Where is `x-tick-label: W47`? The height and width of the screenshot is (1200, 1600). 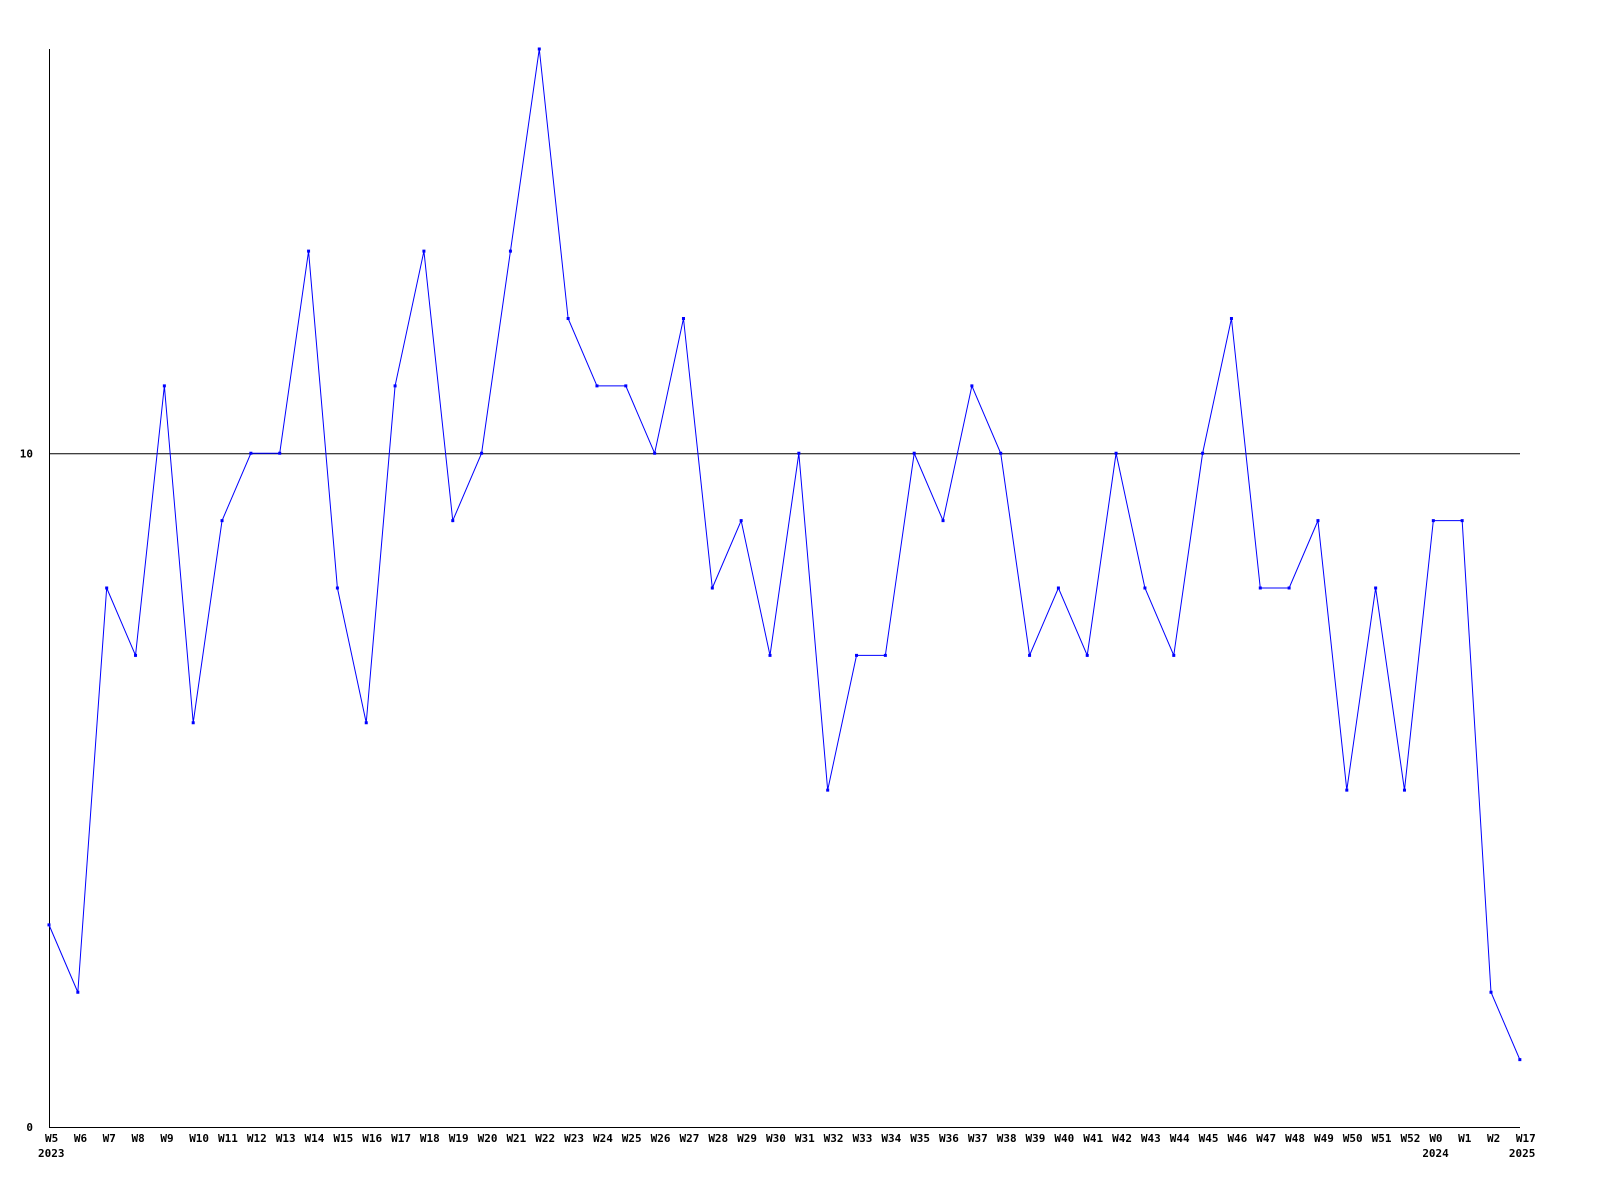 x-tick-label: W47 is located at coordinates (1266, 1138).